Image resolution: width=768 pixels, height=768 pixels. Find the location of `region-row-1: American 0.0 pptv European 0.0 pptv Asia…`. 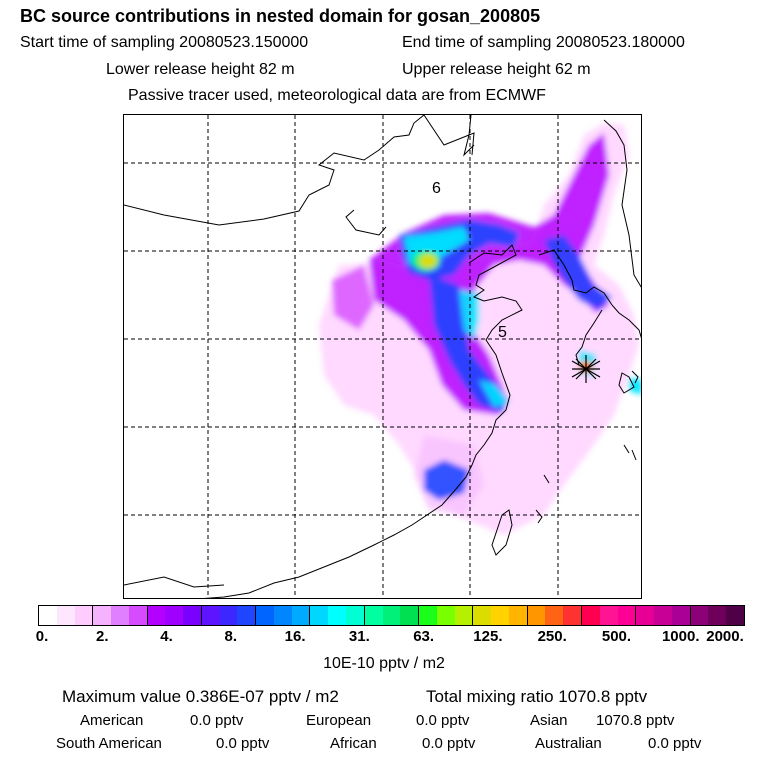

region-row-1: American 0.0 pptv European 0.0 pptv Asia… is located at coordinates (384, 722).